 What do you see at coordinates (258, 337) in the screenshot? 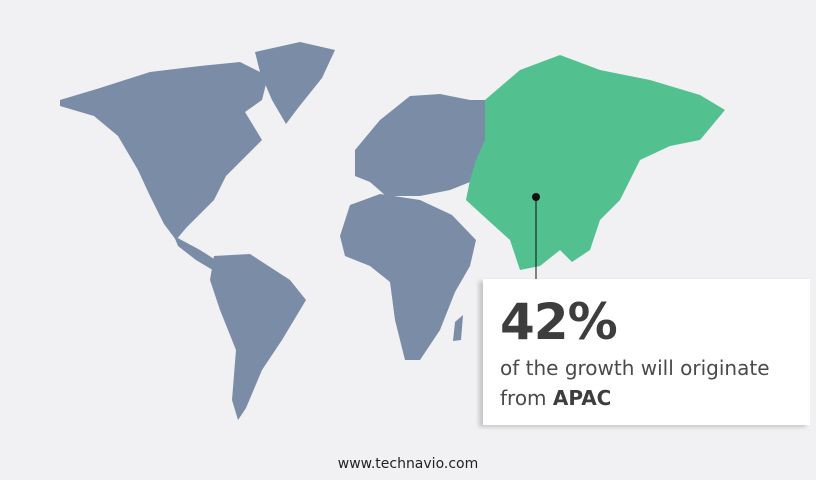
I see `south-america` at bounding box center [258, 337].